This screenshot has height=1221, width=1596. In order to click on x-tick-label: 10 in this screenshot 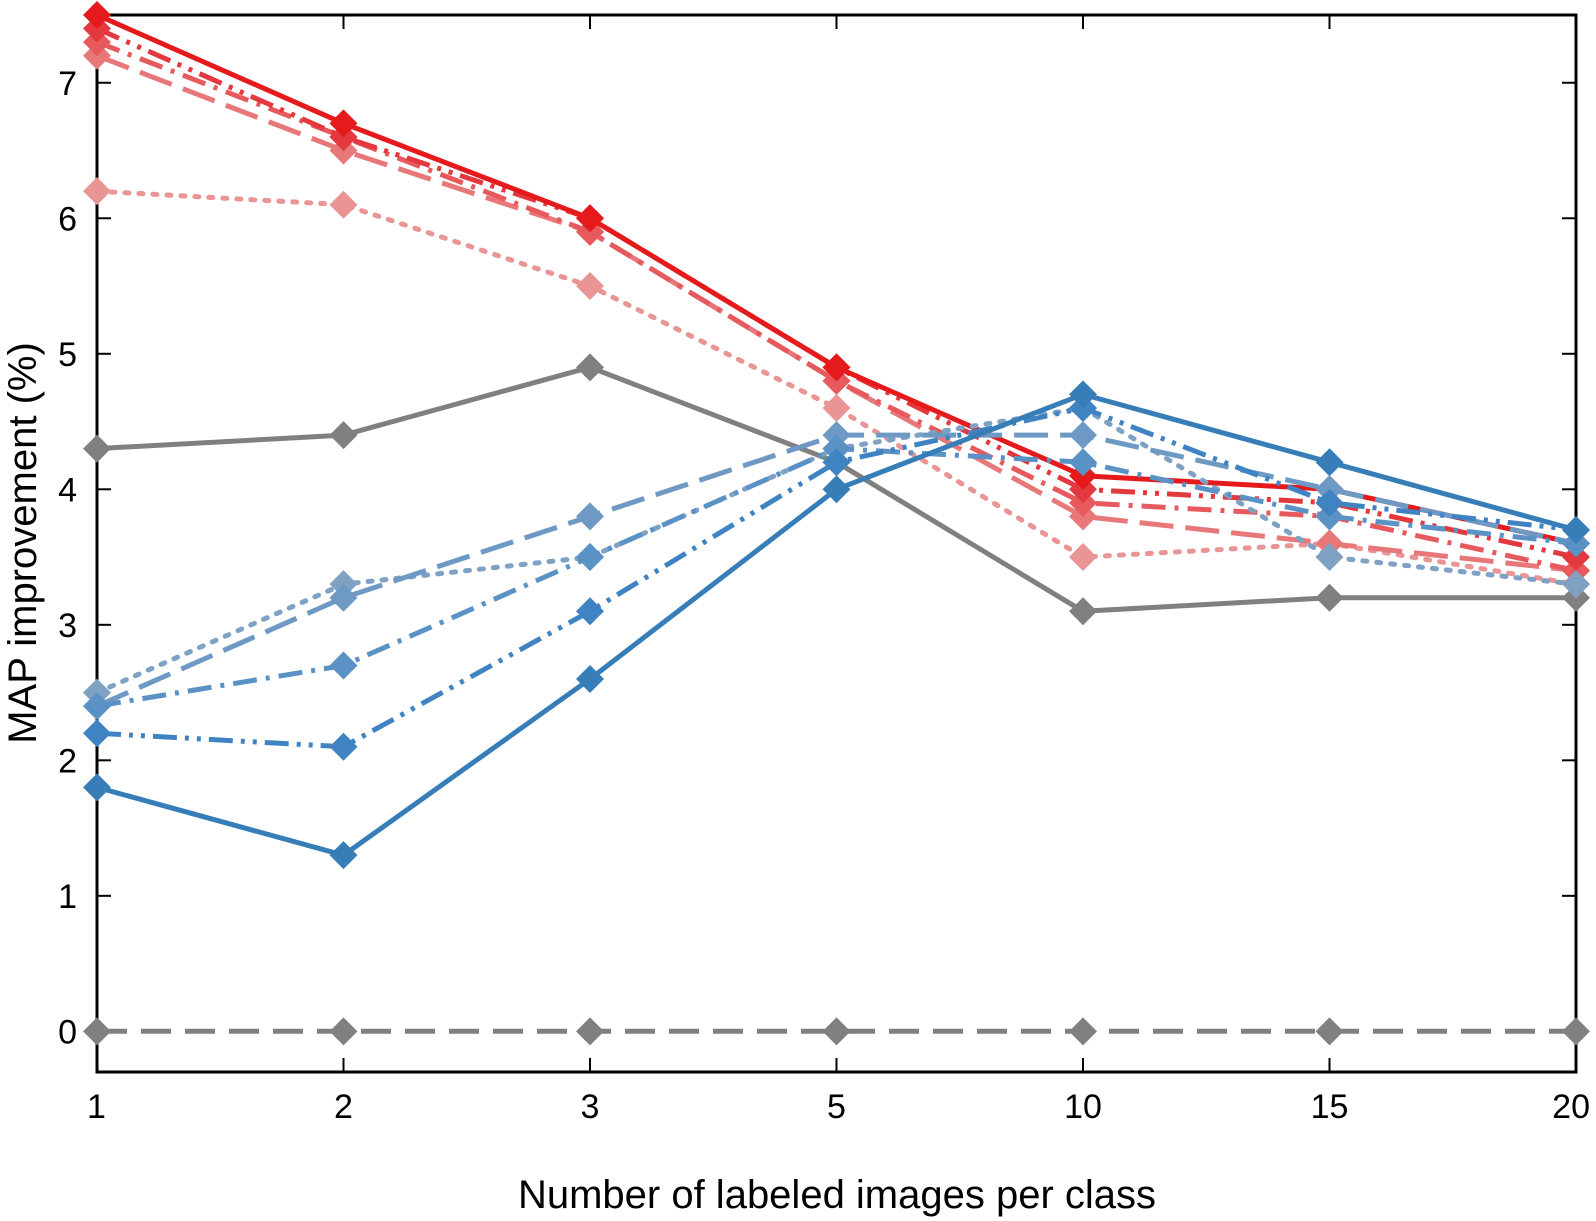, I will do `click(1083, 1107)`.